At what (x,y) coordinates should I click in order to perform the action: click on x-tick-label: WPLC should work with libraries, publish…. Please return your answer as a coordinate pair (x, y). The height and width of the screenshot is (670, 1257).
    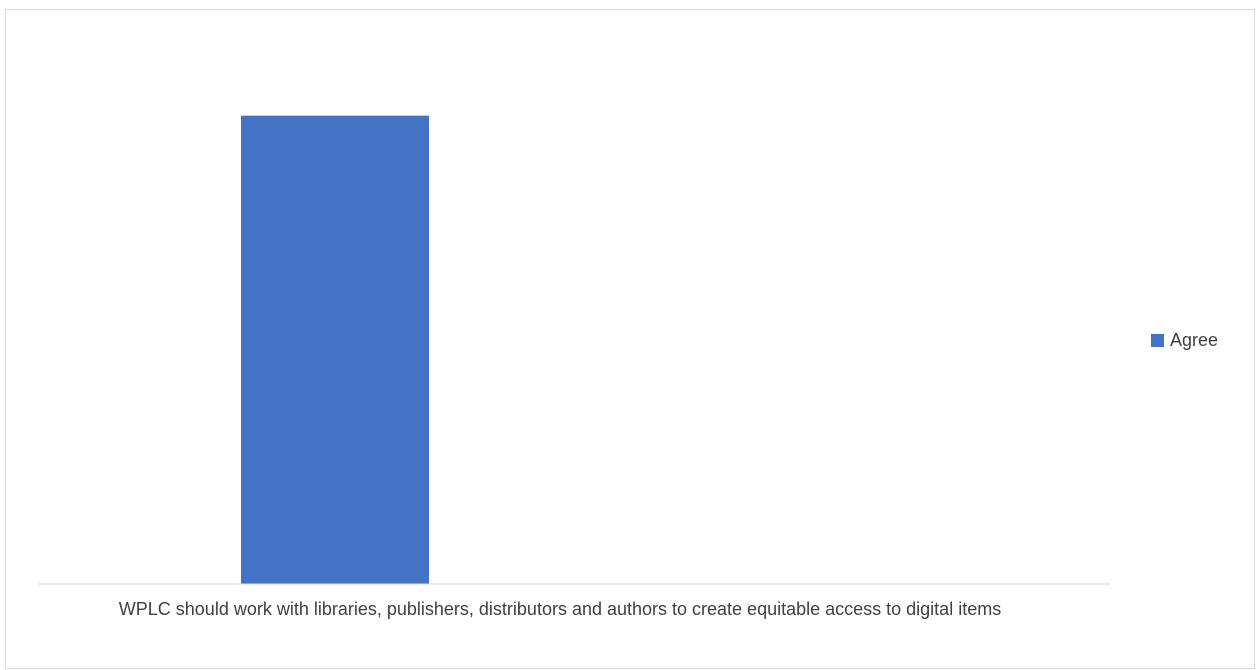
    Looking at the image, I should click on (560, 609).